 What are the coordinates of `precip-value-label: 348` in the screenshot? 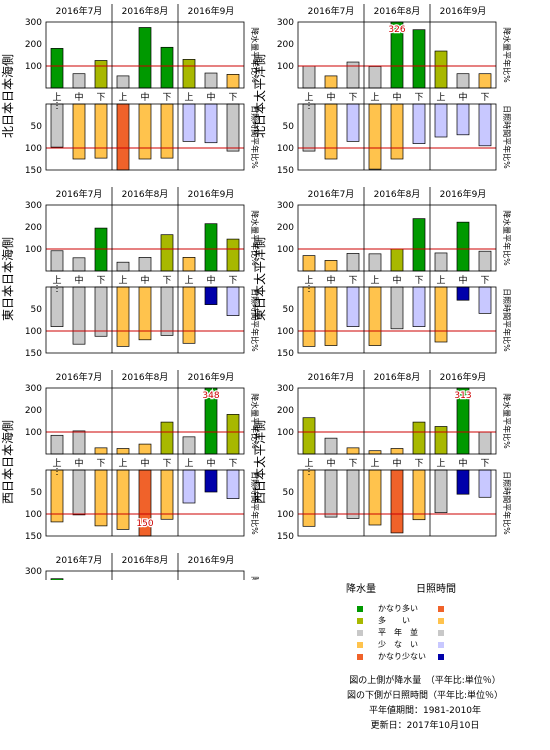 It's located at (210, 396).